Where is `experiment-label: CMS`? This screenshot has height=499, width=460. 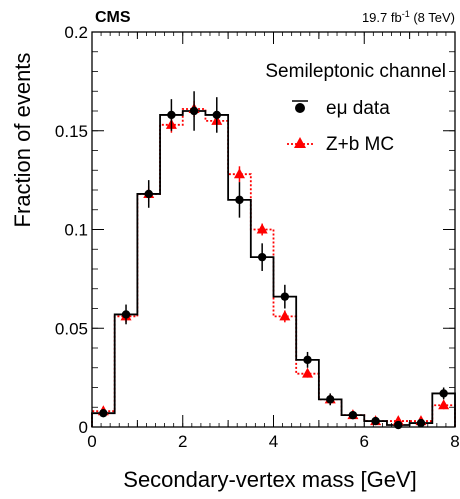
experiment-label: CMS is located at coordinates (113, 17).